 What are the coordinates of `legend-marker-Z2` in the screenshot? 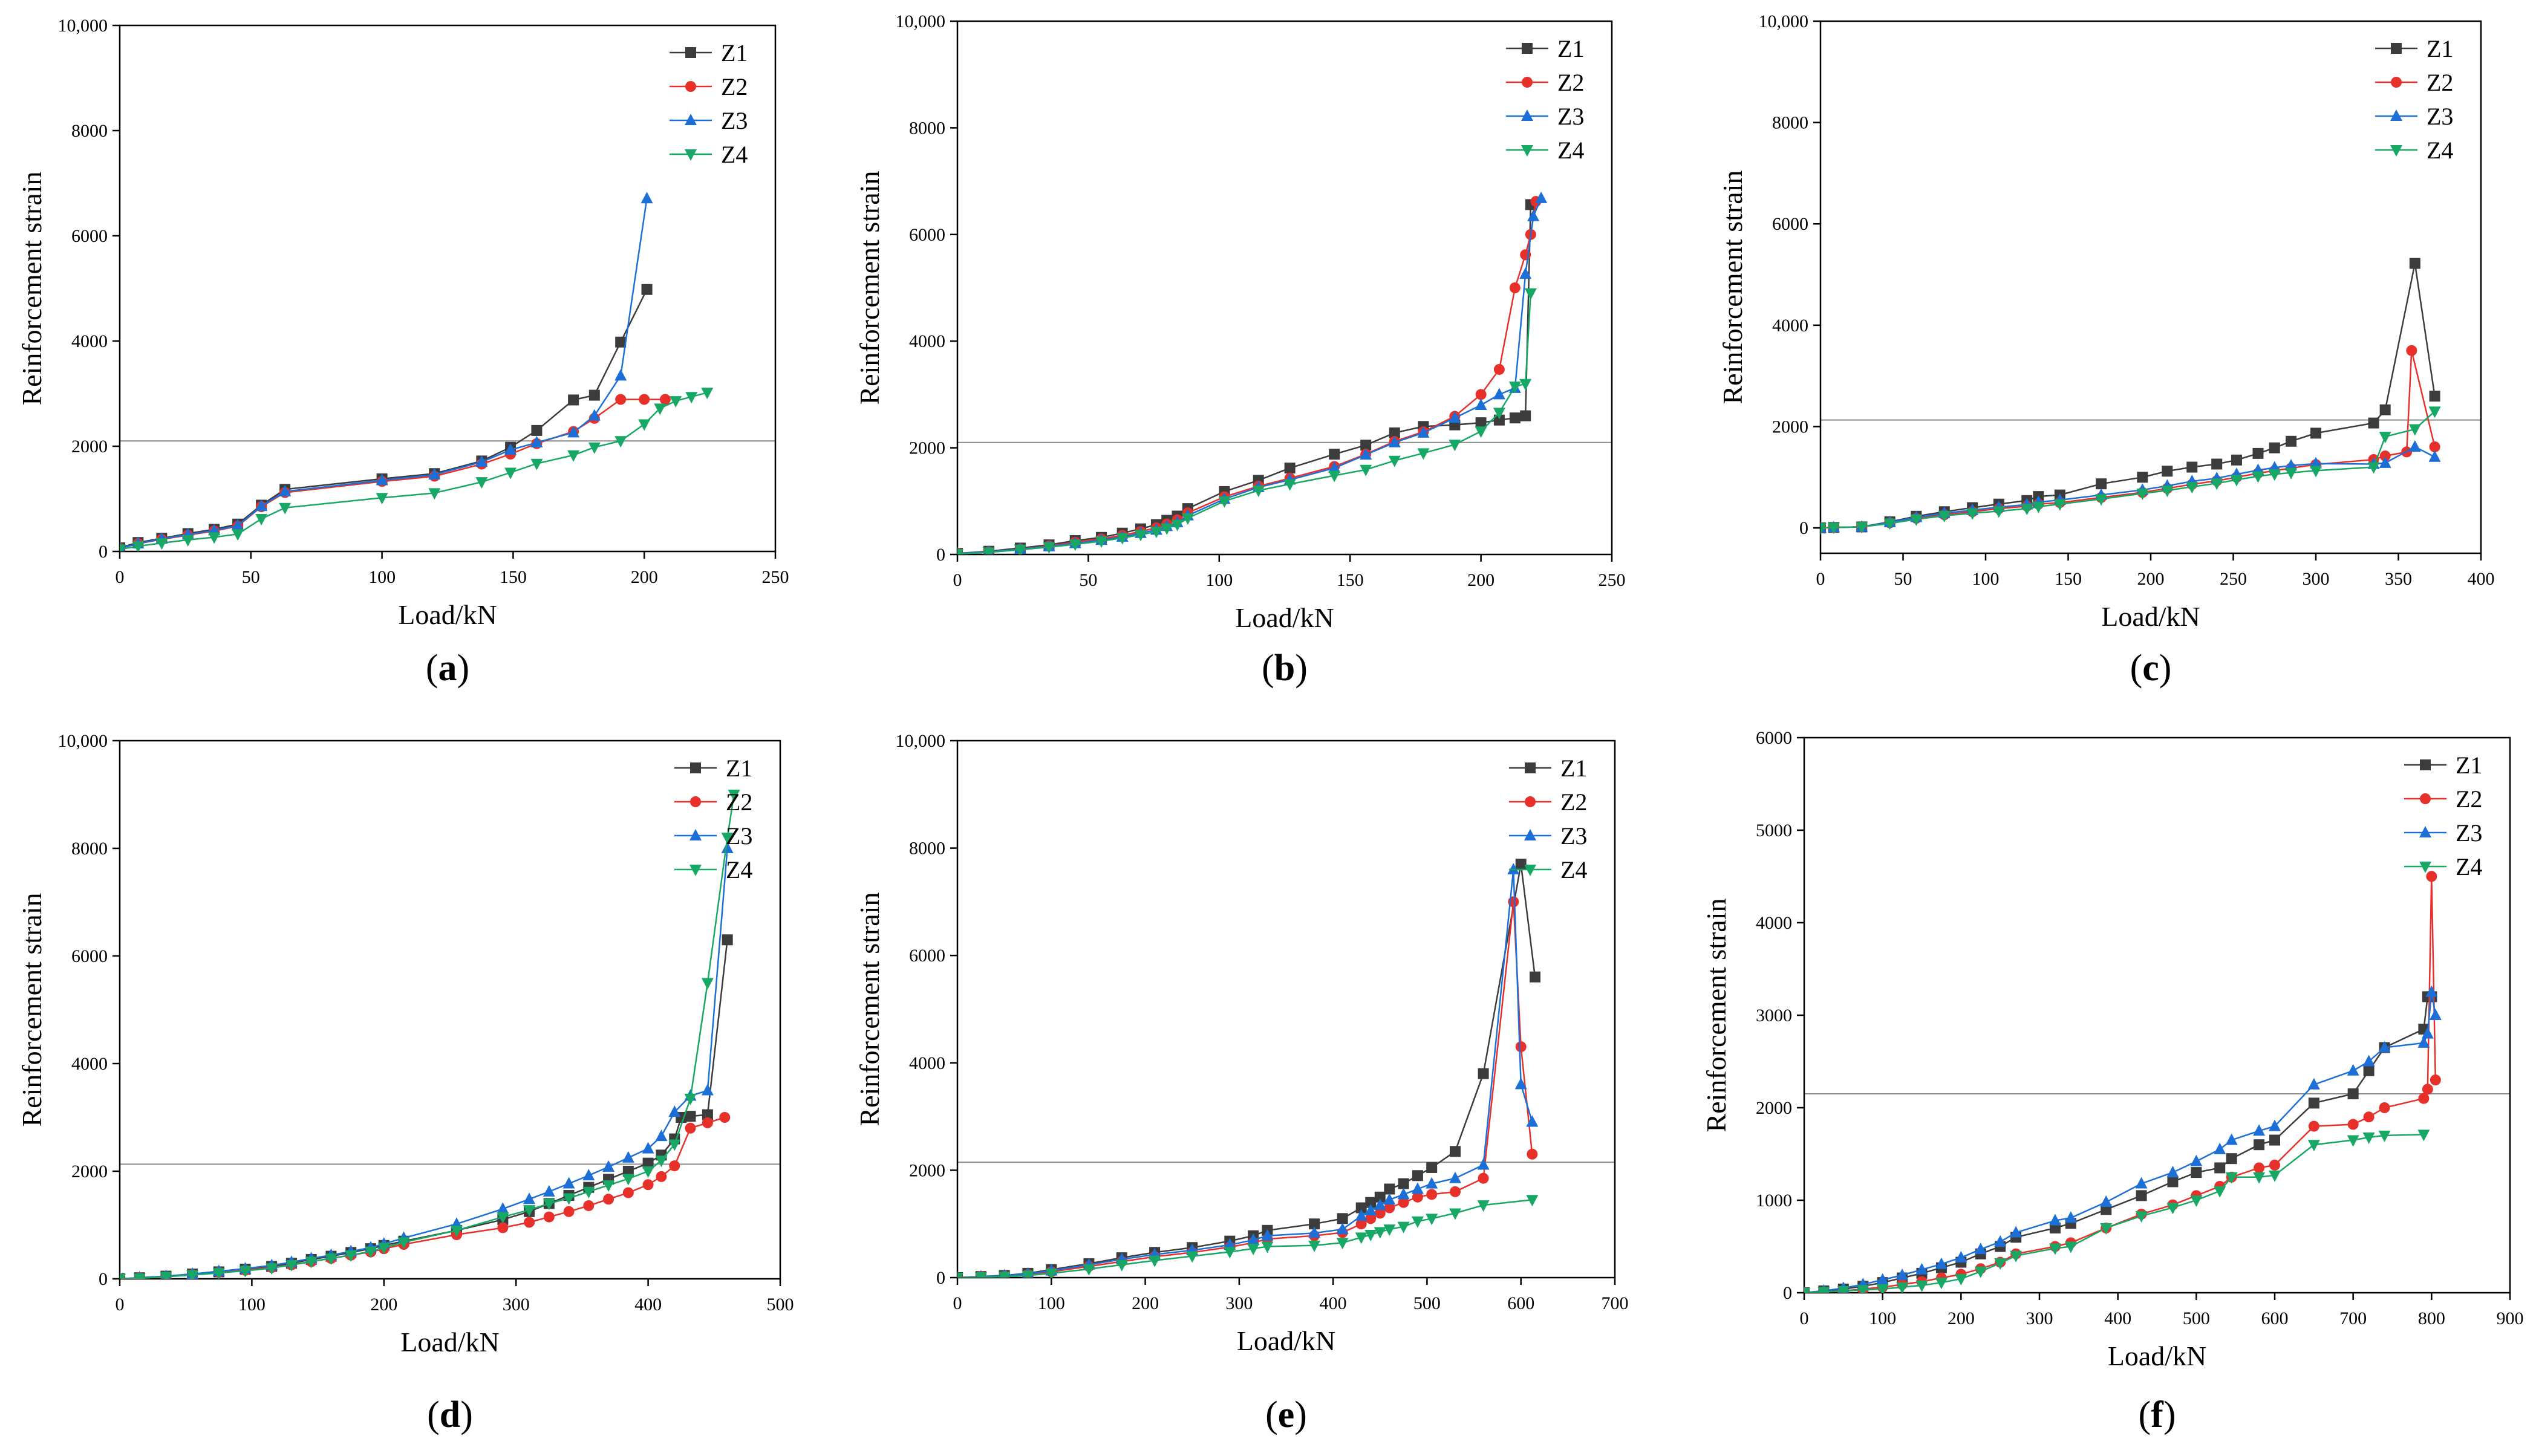 It's located at (2396, 82).